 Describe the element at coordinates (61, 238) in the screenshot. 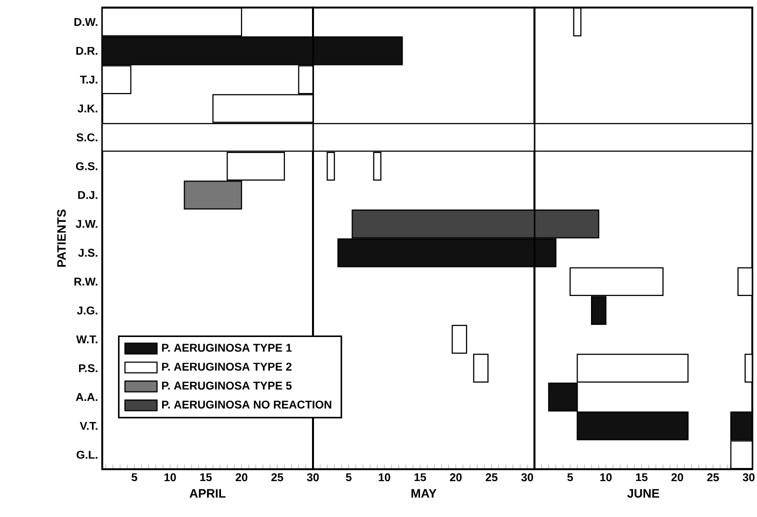

I see `y-axis-title: PATIENTS` at that location.